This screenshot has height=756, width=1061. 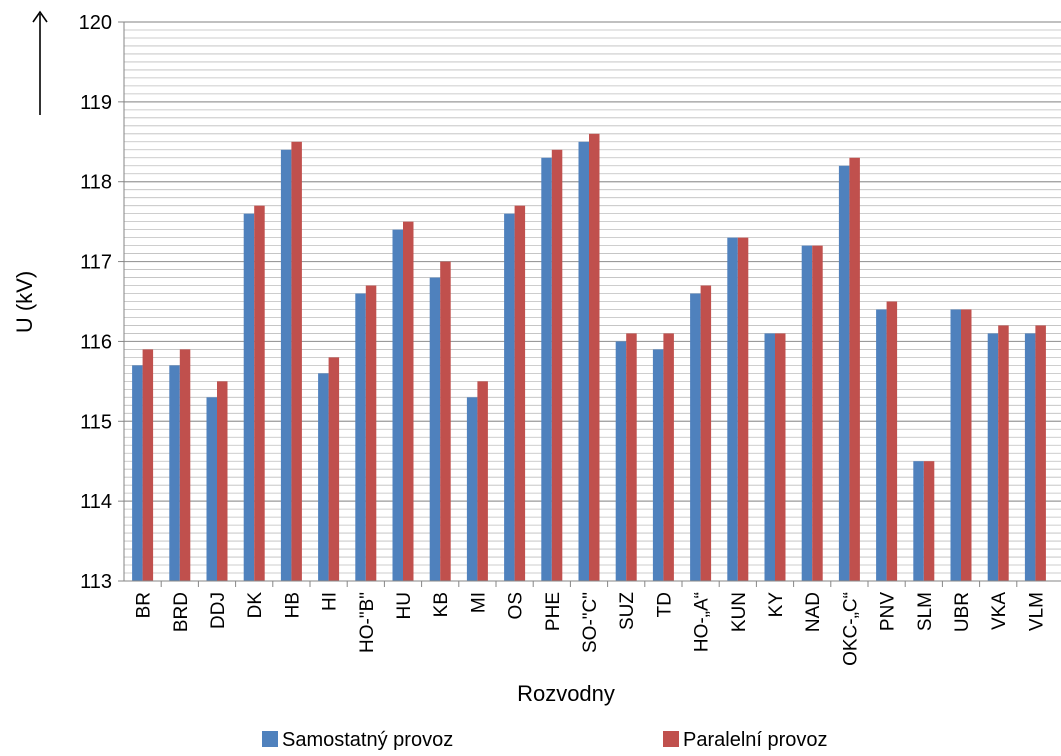 I want to click on y-tick-label: 113, so click(x=96, y=582).